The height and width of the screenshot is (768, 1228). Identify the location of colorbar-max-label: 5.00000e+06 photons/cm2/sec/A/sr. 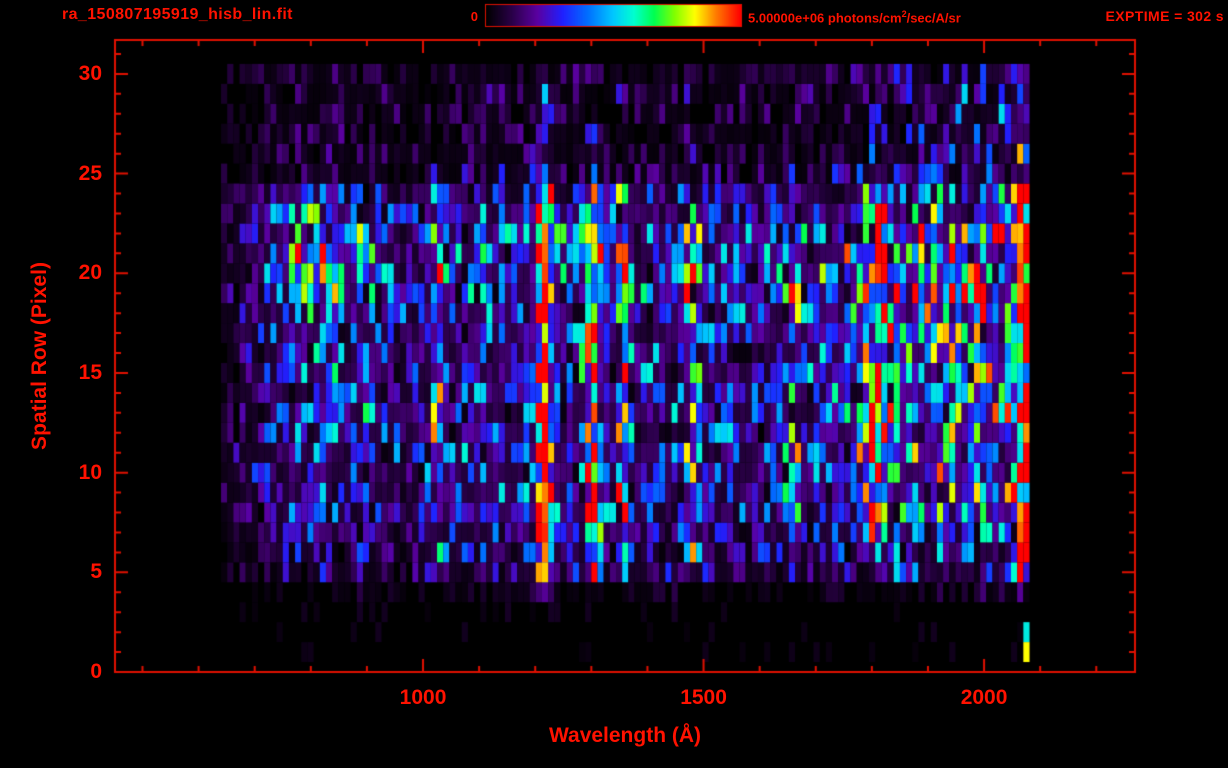
(854, 17).